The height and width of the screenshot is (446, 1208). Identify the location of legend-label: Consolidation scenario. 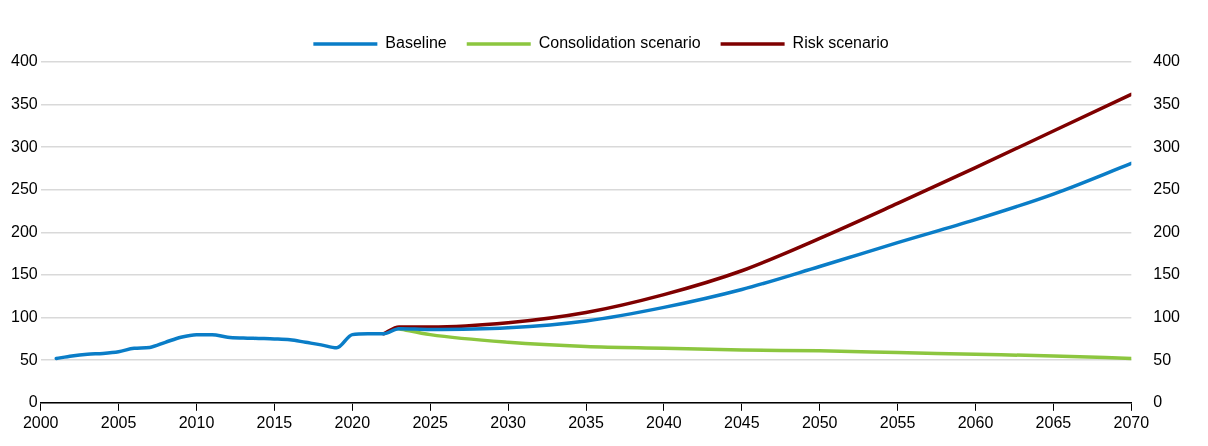
(619, 43).